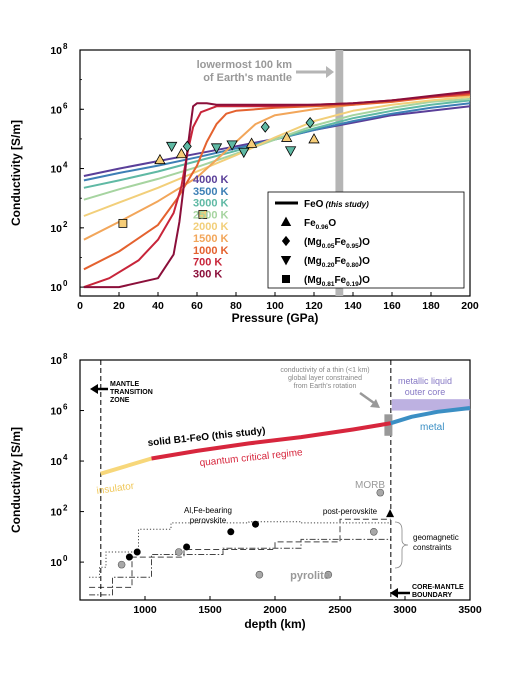  Describe the element at coordinates (211, 215) in the screenshot. I see `temp-label: 2500 K` at that location.